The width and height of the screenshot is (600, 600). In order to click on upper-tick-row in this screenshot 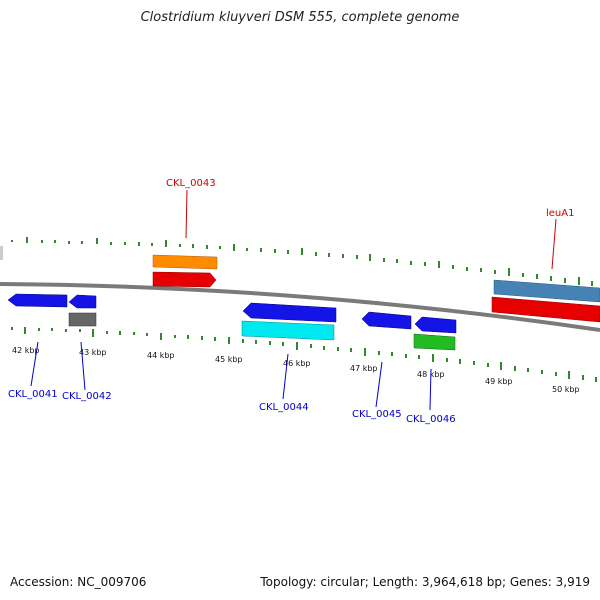, I will do `click(302, 261)`.